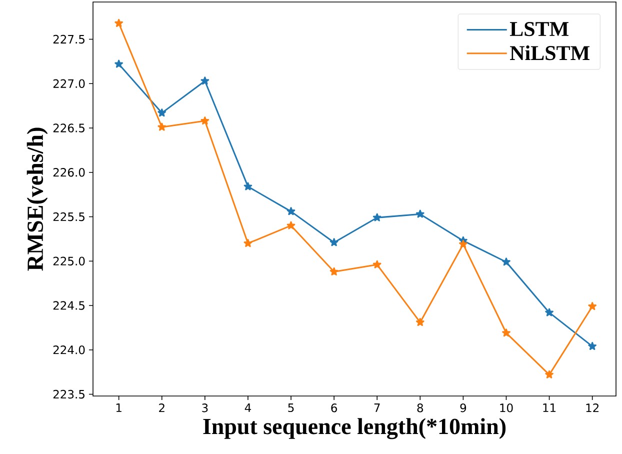 The height and width of the screenshot is (454, 622). I want to click on x-tick-label: 2, so click(161, 408).